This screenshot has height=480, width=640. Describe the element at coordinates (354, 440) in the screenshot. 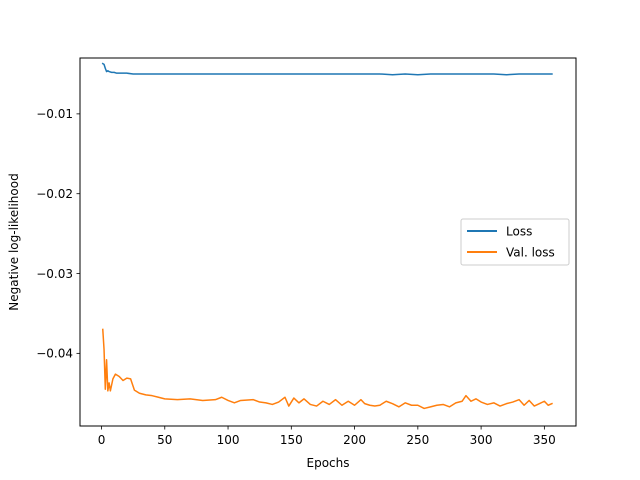

I see `x-tick-label: 200` at that location.